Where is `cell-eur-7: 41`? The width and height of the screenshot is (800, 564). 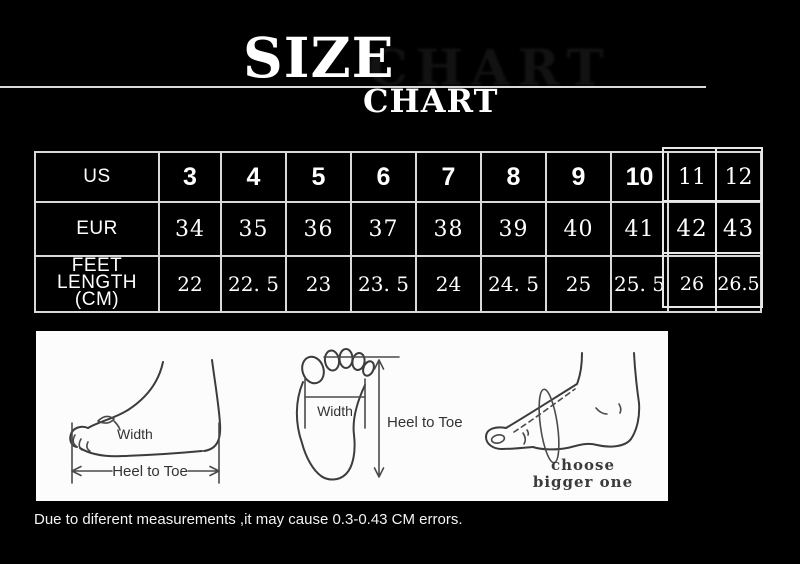
cell-eur-7: 41 is located at coordinates (639, 229).